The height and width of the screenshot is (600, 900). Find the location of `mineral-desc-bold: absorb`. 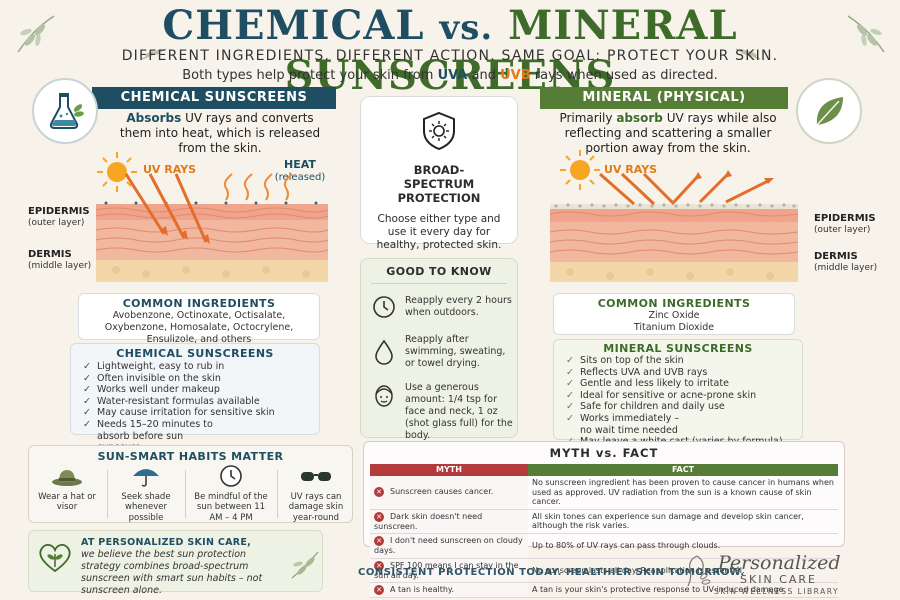

mineral-desc-bold: absorb is located at coordinates (639, 118).